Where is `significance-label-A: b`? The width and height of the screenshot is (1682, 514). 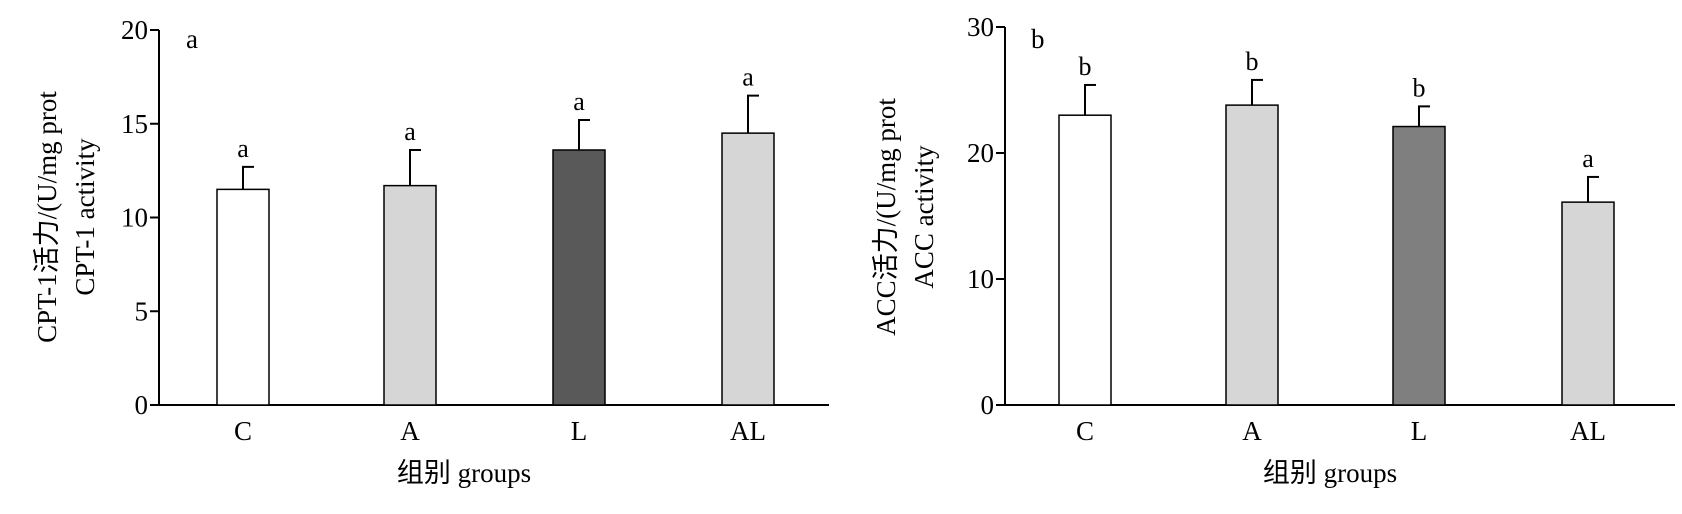 significance-label-A: b is located at coordinates (1252, 61).